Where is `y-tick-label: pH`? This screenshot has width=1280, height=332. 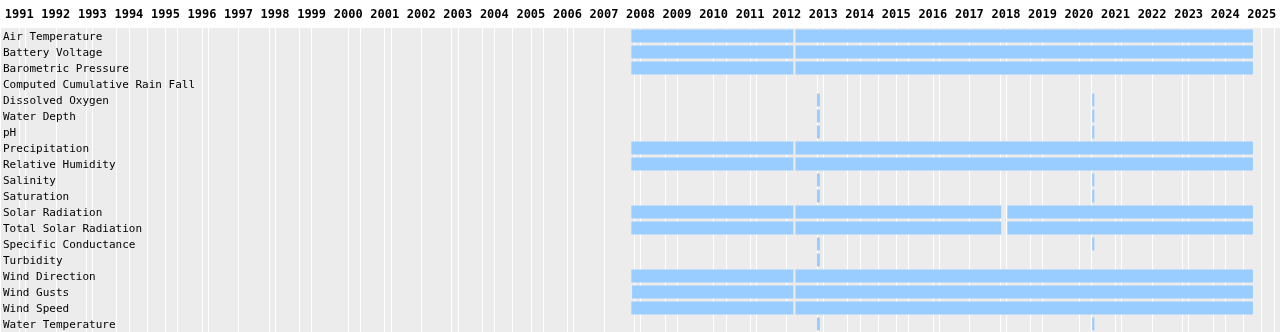 y-tick-label: pH is located at coordinates (10, 132).